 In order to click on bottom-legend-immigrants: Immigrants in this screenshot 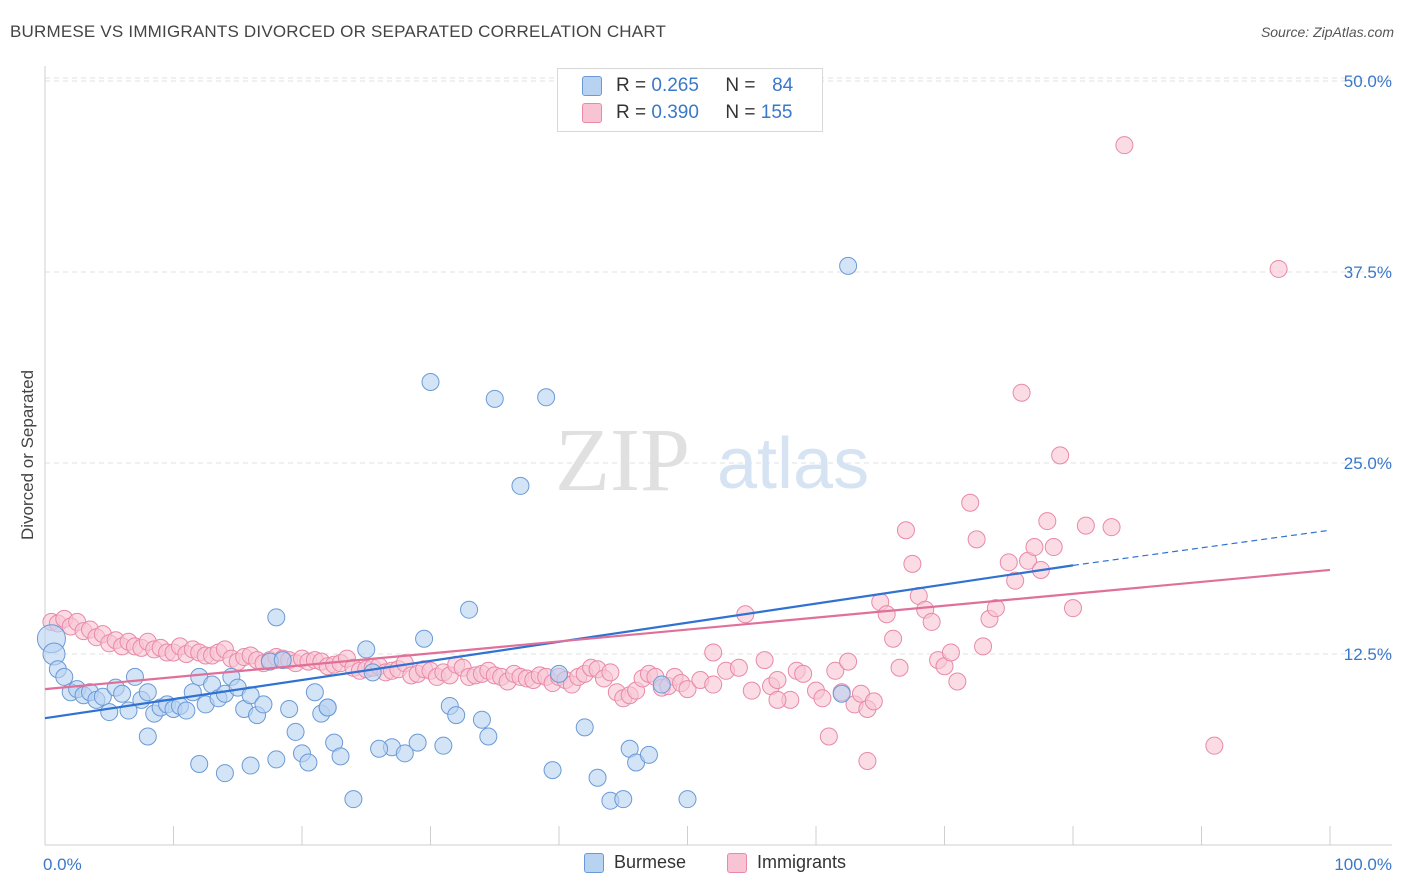, I will do `click(786, 862)`.